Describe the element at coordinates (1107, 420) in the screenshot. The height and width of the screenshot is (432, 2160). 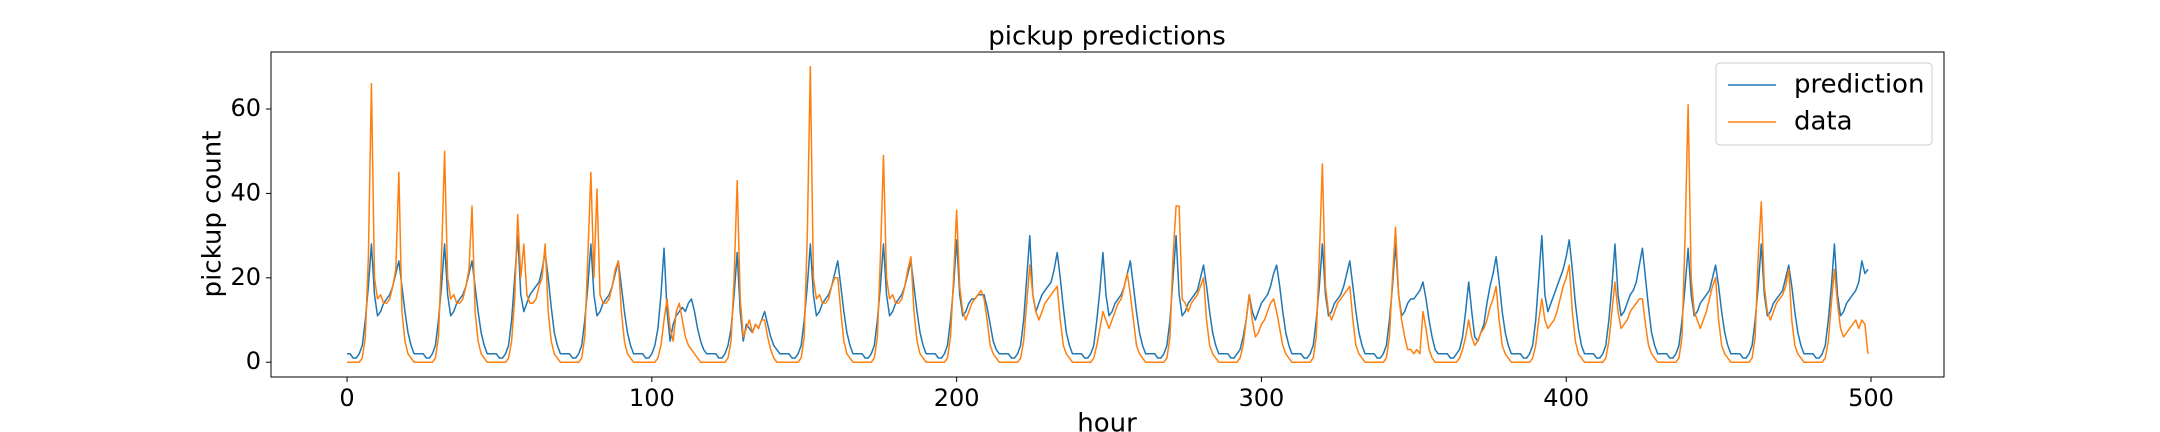
I see `x-axis-label: hour` at that location.